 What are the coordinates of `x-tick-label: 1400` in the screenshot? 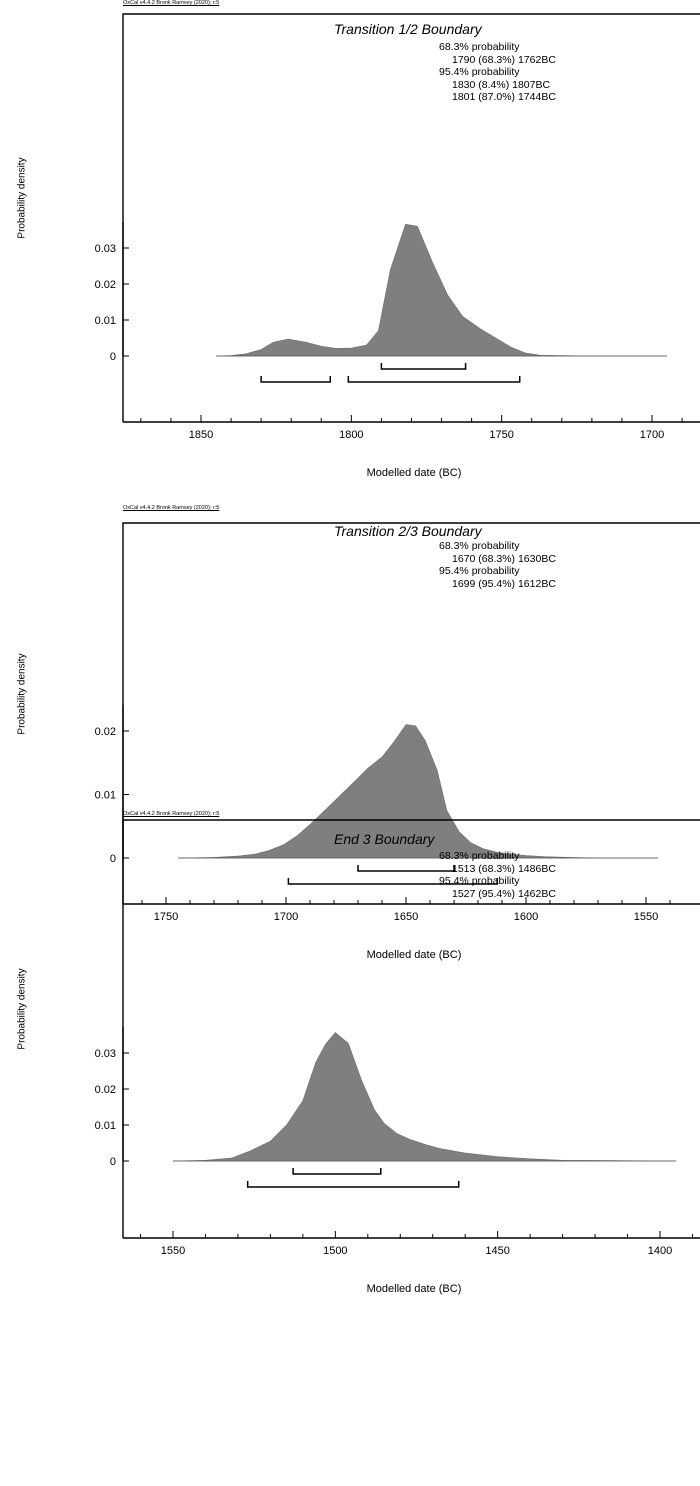 It's located at (660, 1251).